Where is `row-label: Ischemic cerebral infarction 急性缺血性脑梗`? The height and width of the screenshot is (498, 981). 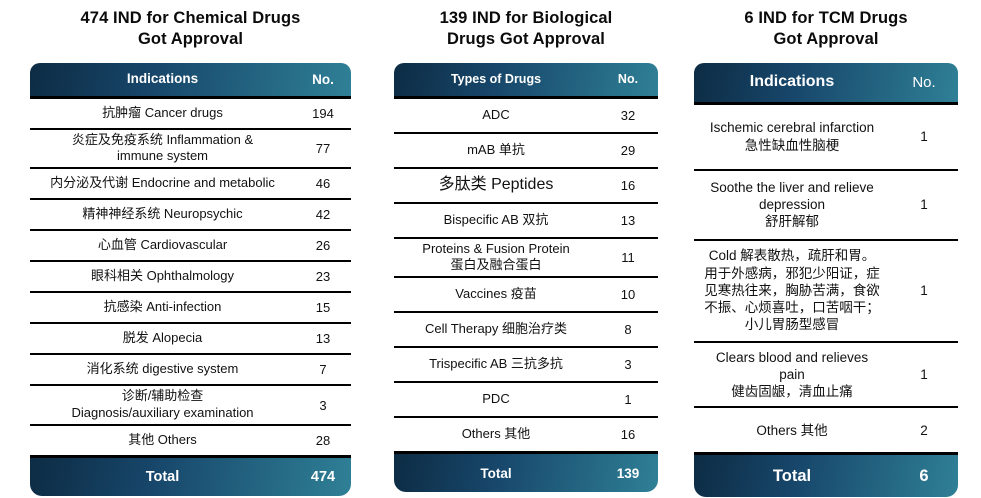 row-label: Ischemic cerebral infarction 急性缺血性脑梗 is located at coordinates (792, 136).